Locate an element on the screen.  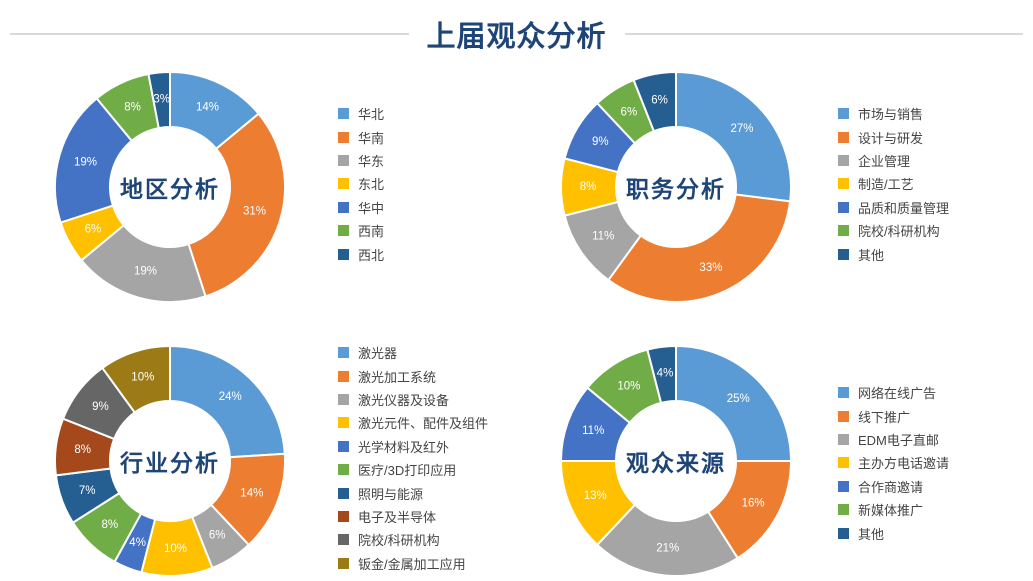
legend-label: 华中 is located at coordinates (371, 208).